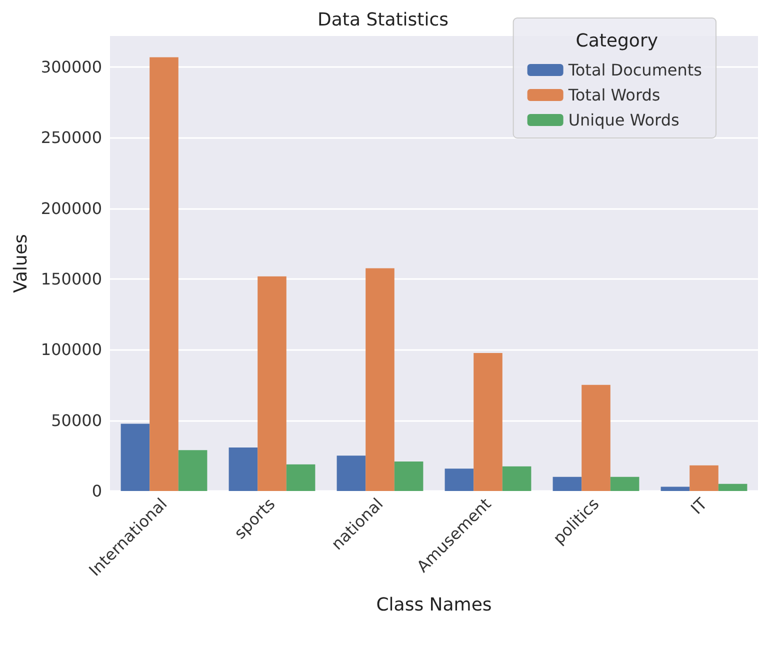 The width and height of the screenshot is (766, 656). What do you see at coordinates (624, 120) in the screenshot?
I see `legend-label: Unique Words` at bounding box center [624, 120].